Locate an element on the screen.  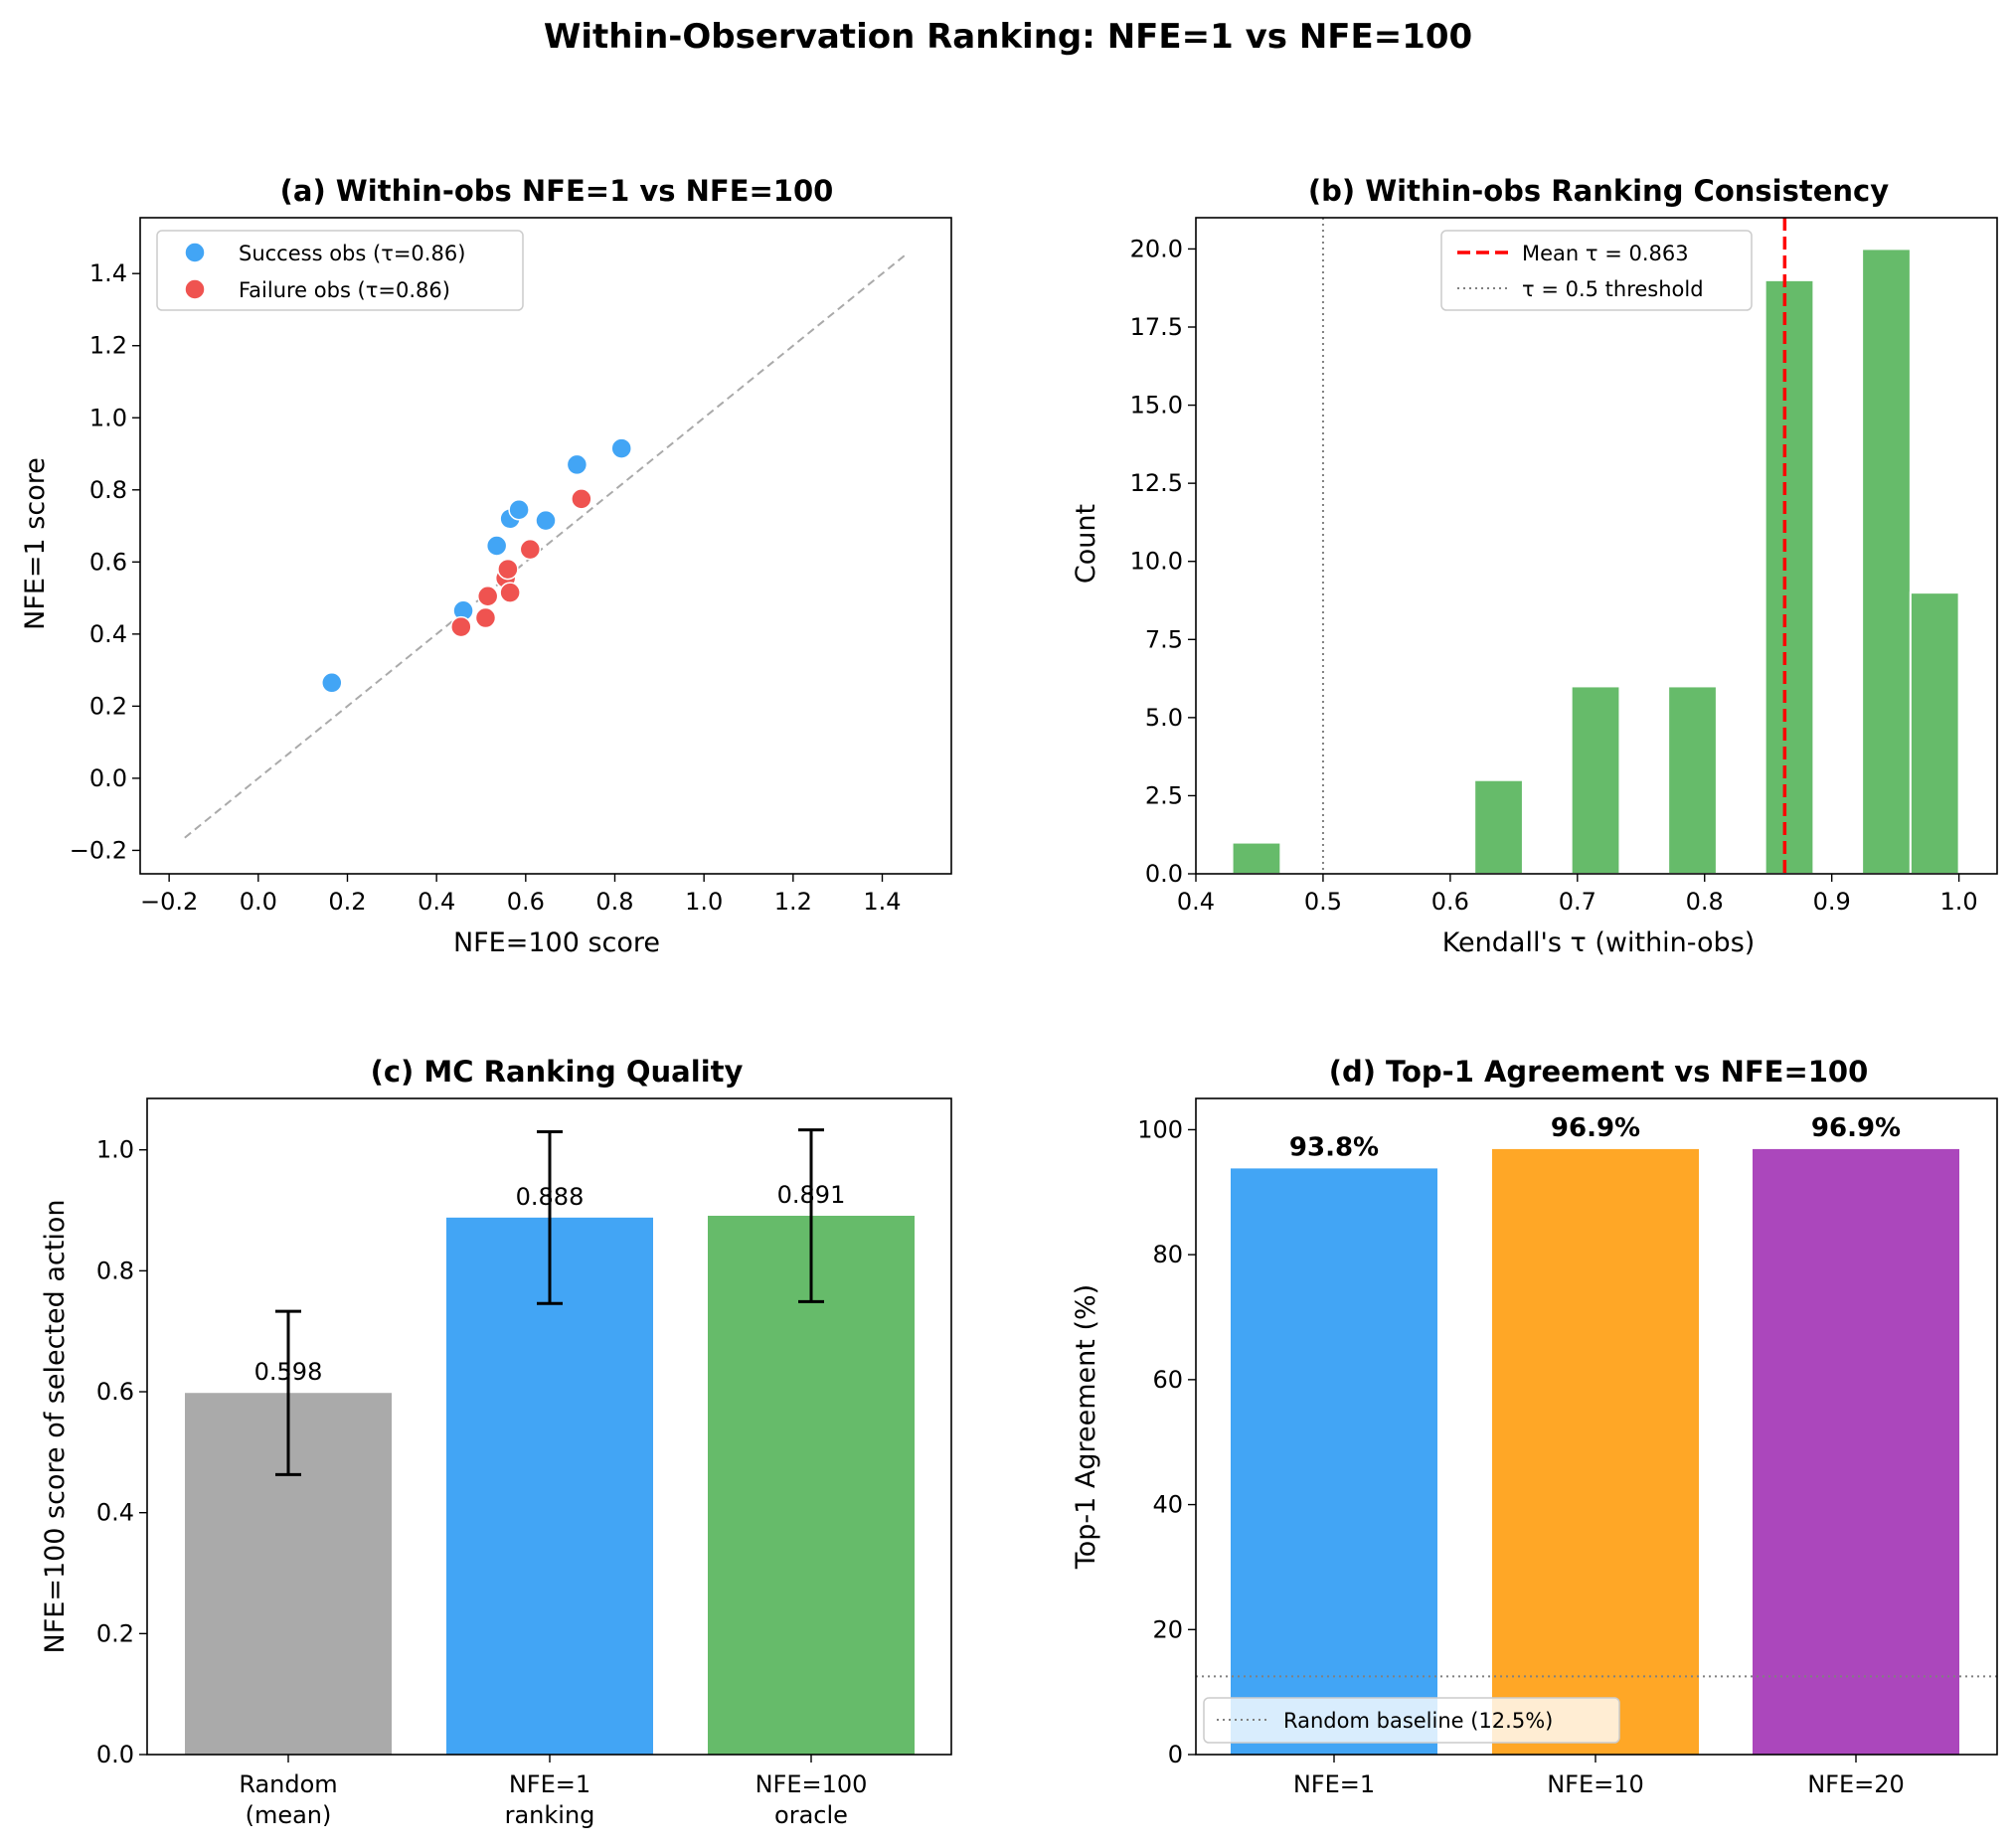
panel-b-ytick-label: 0.0 is located at coordinates (1164, 874).